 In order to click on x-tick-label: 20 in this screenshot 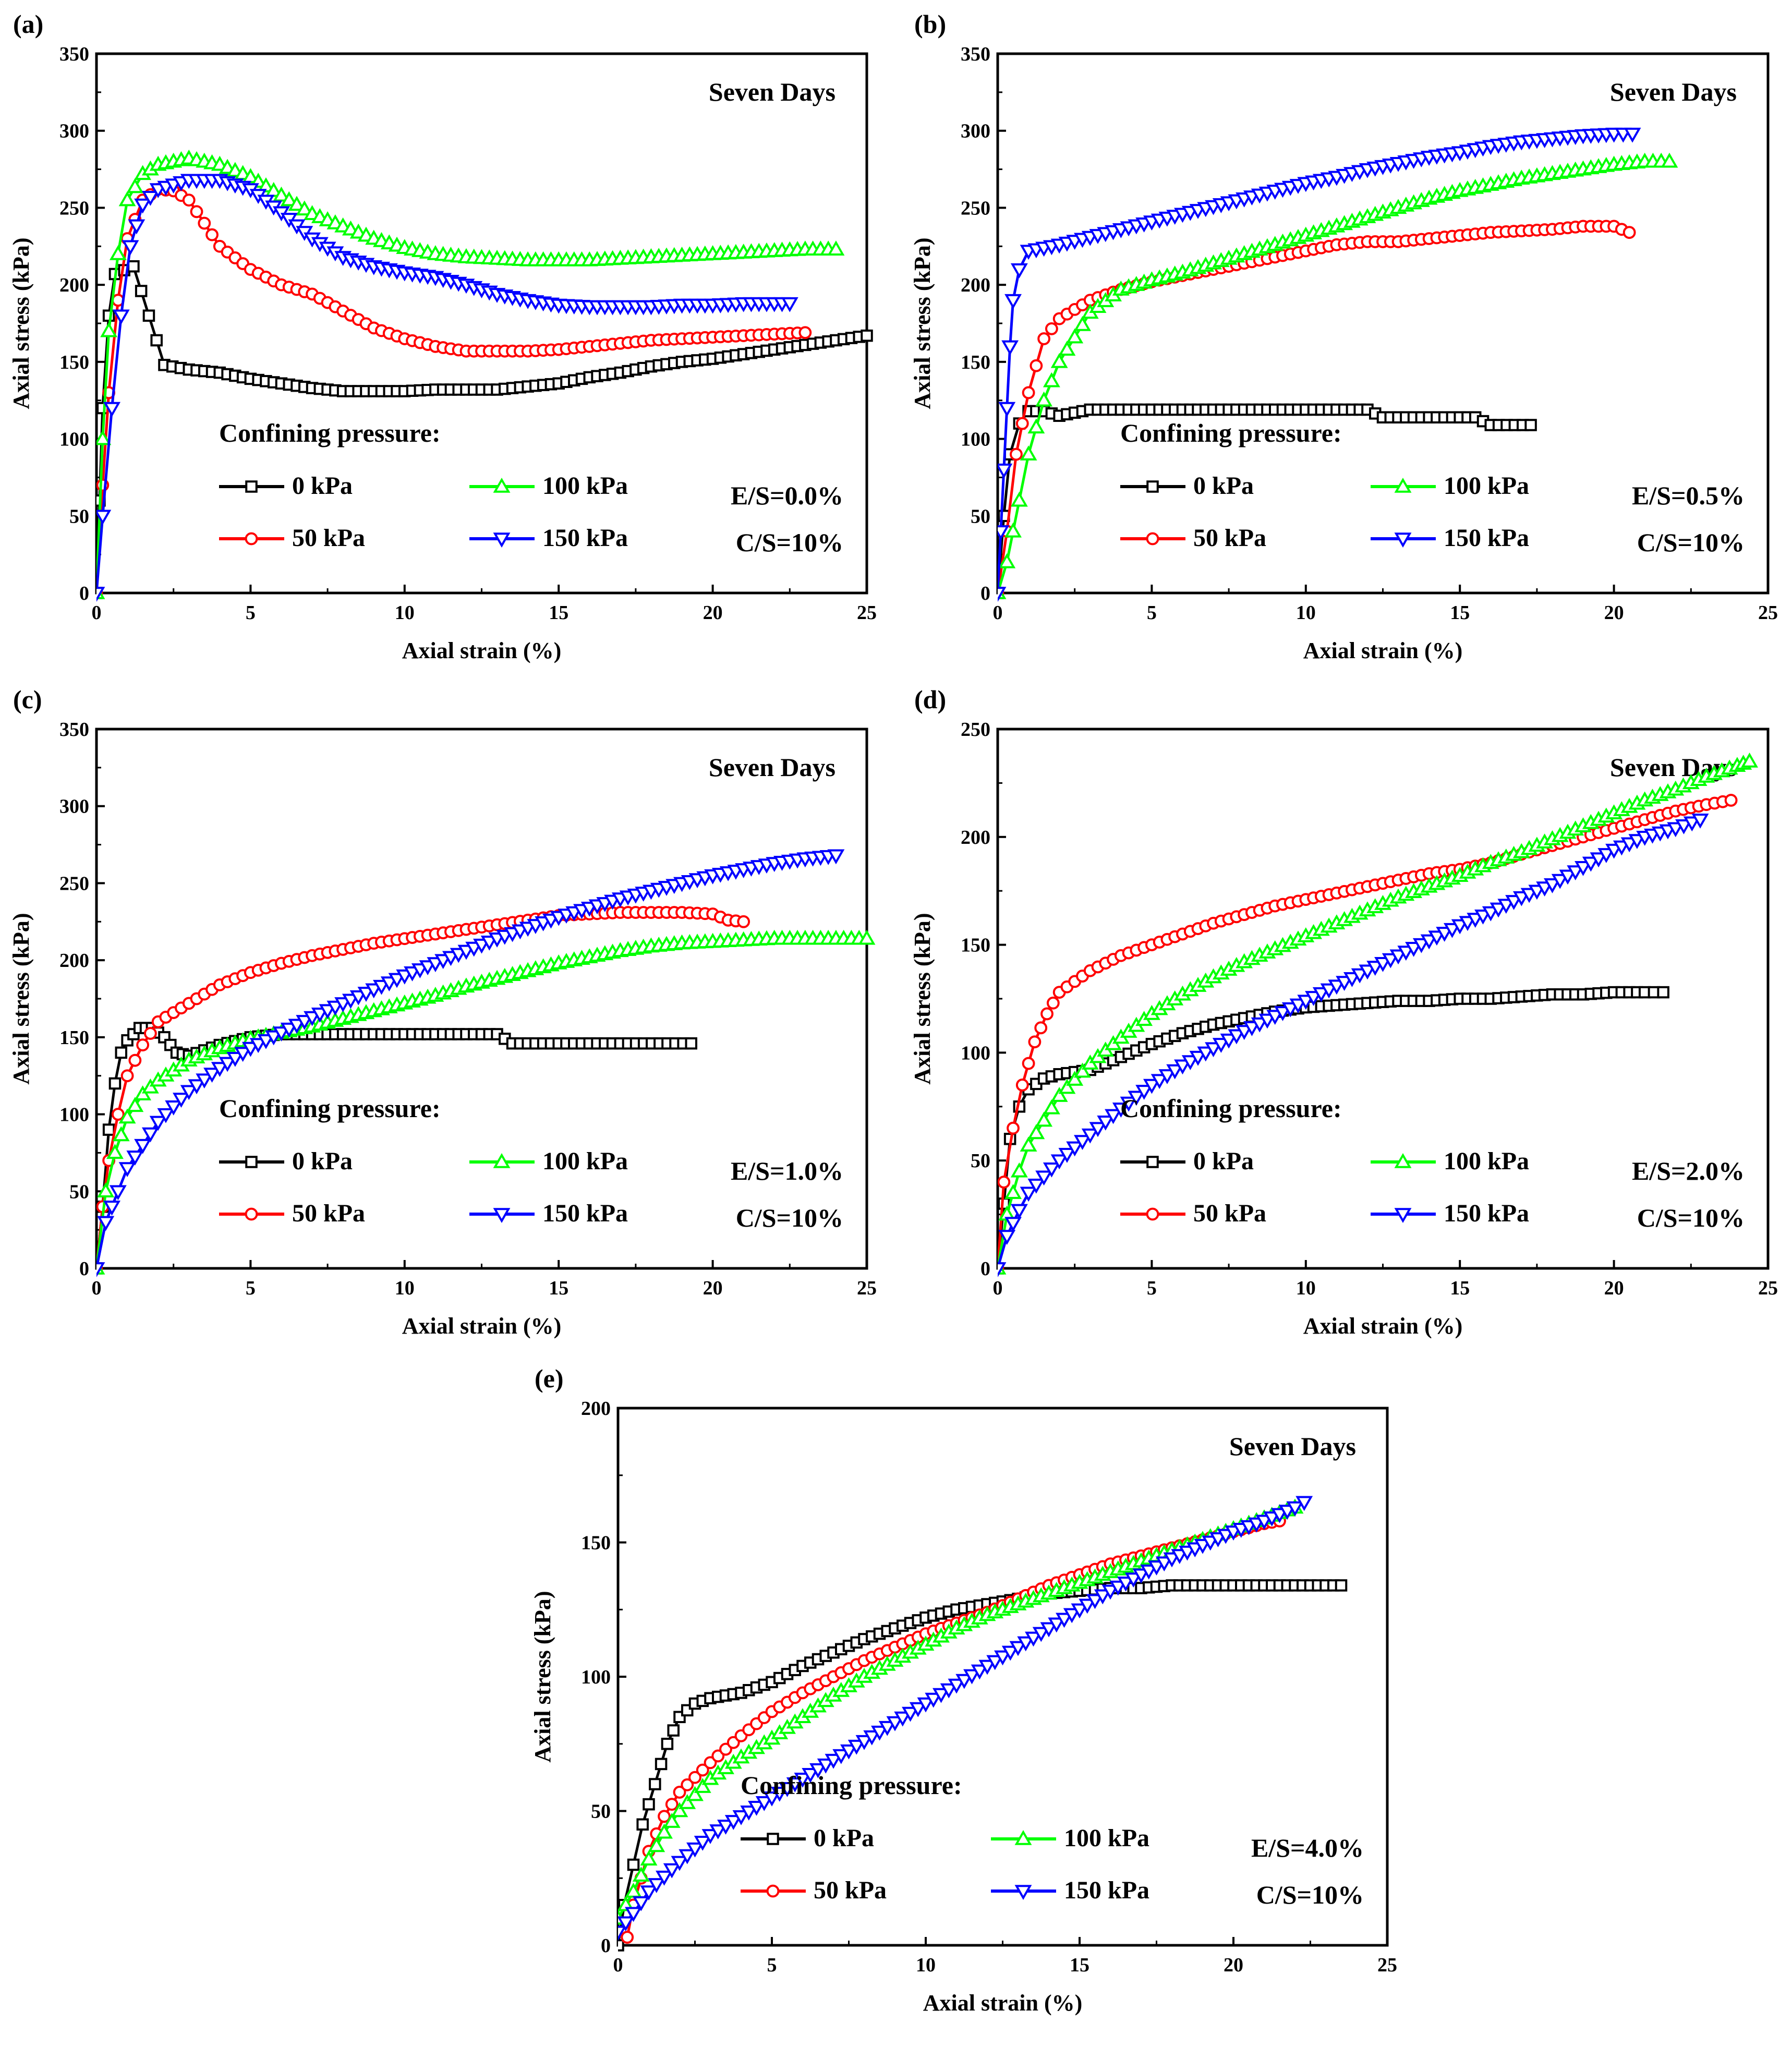, I will do `click(1614, 1288)`.